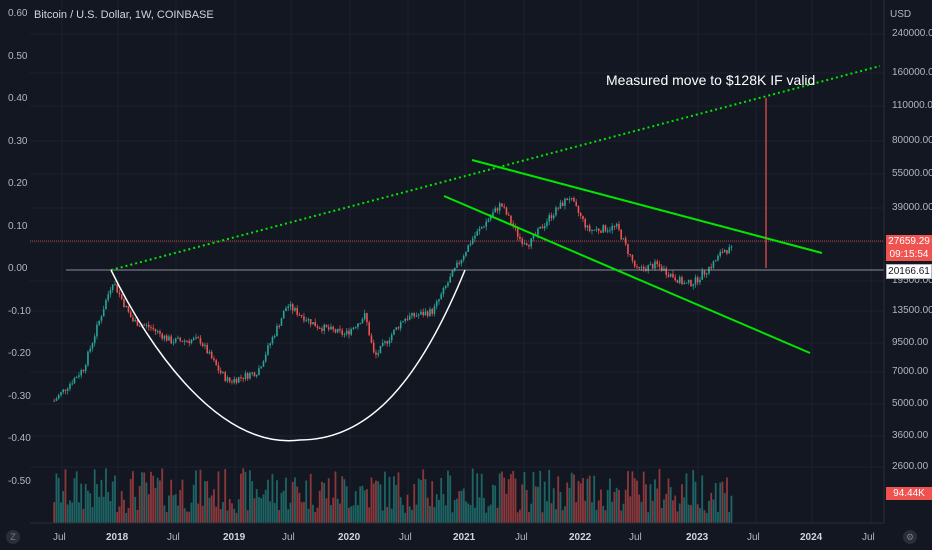  I want to click on zoom-reset-button: Z, so click(13, 537).